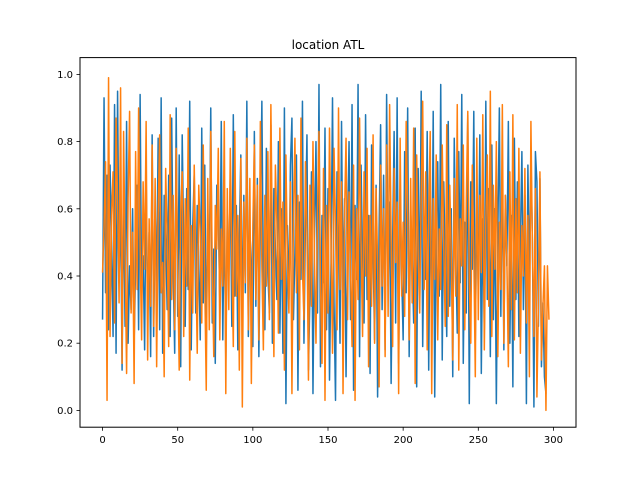  What do you see at coordinates (177, 440) in the screenshot?
I see `x-tick-label: 50` at bounding box center [177, 440].